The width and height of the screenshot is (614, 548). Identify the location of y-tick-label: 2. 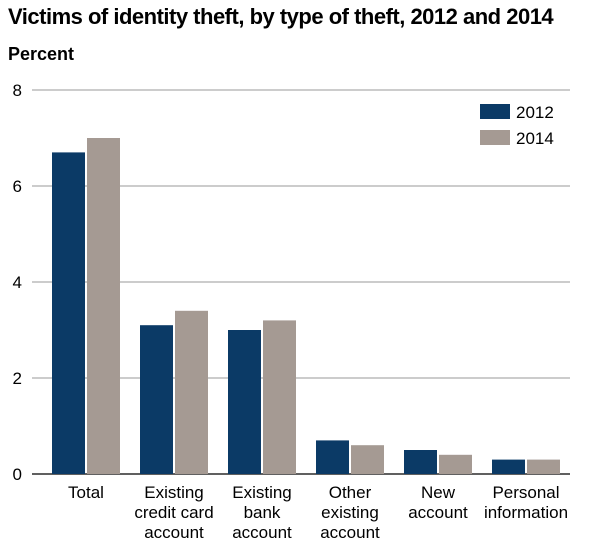
(17, 378).